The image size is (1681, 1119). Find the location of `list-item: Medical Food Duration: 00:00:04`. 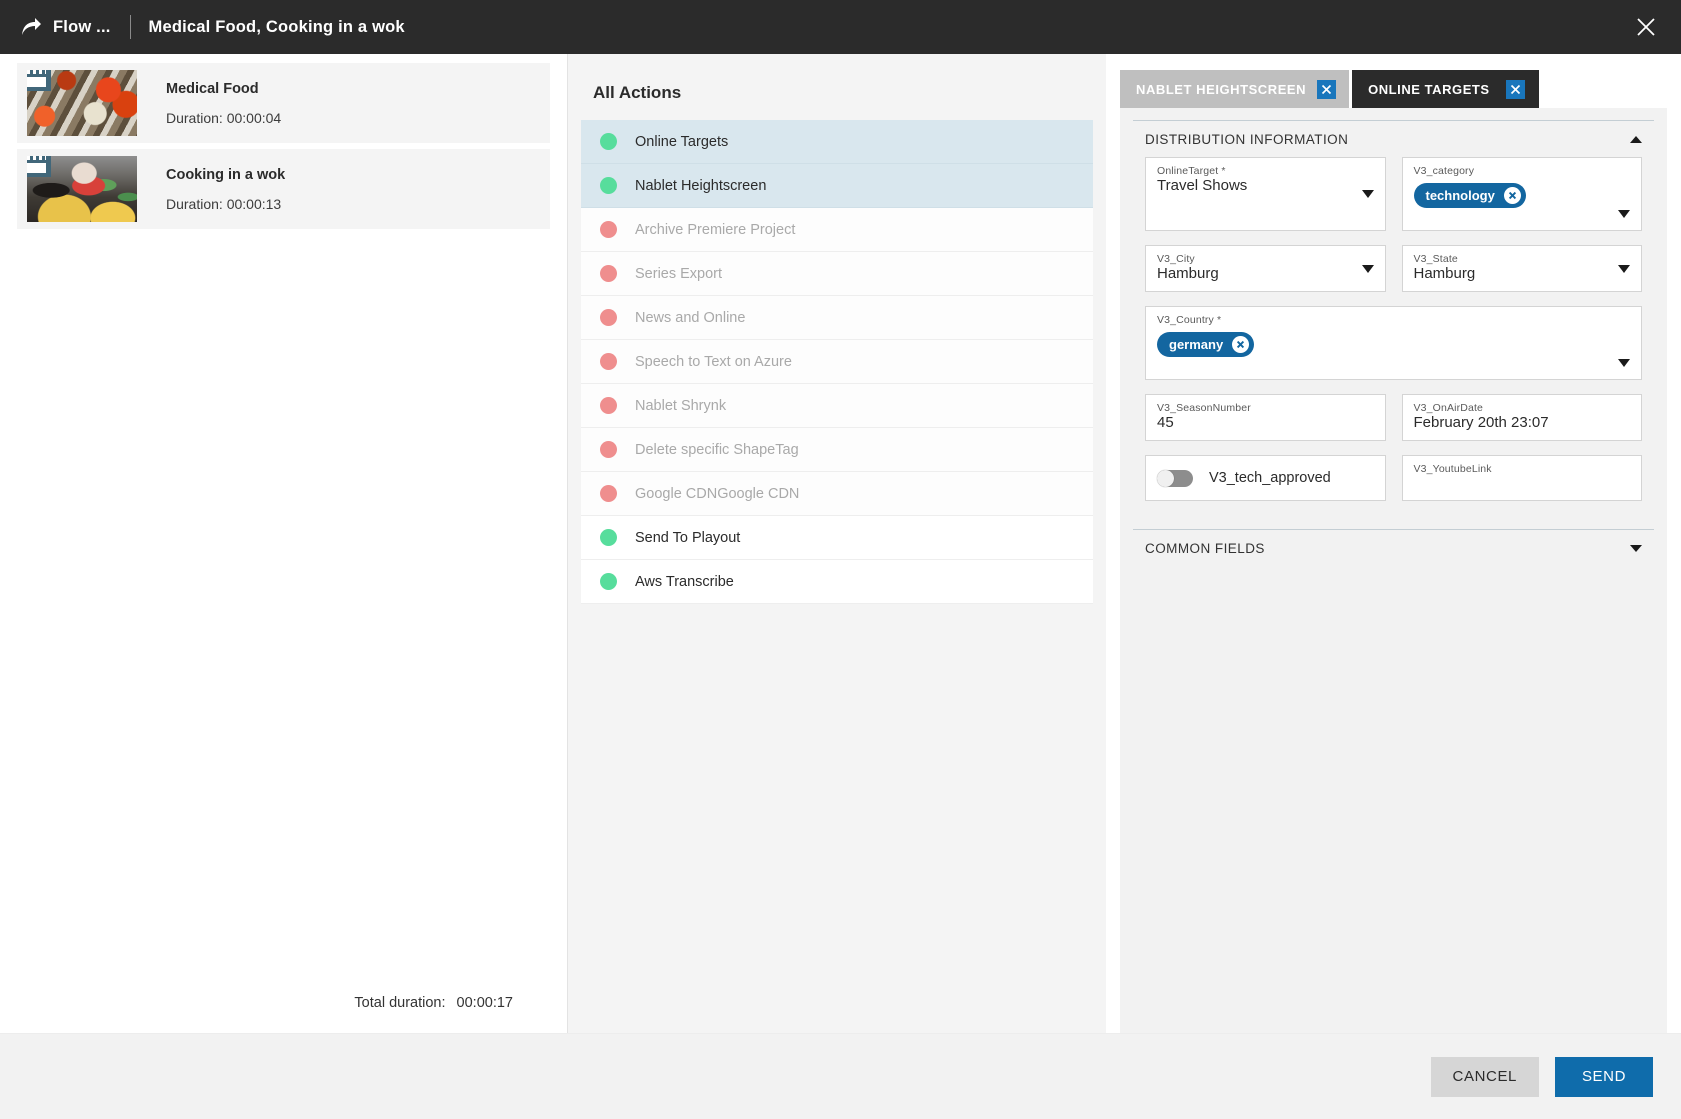

list-item: Medical Food Duration: 00:00:04 is located at coordinates (283, 103).